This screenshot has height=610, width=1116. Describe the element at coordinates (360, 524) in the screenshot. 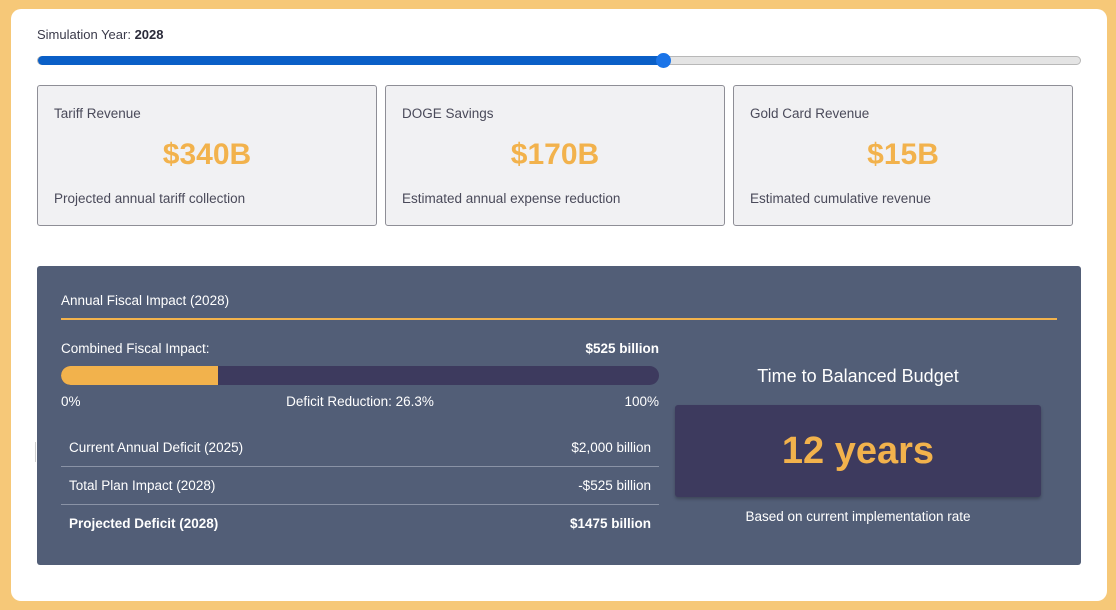

I see `table-row-total: Projected Deficit (2028) $1475 billion` at that location.